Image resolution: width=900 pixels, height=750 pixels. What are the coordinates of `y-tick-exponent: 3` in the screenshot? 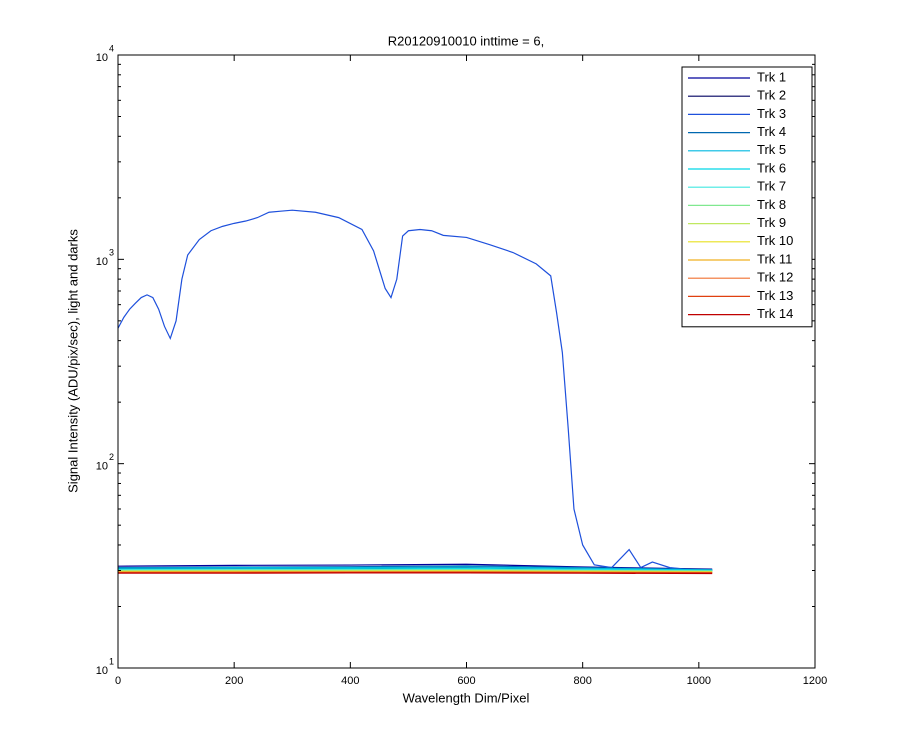 It's located at (111, 253).